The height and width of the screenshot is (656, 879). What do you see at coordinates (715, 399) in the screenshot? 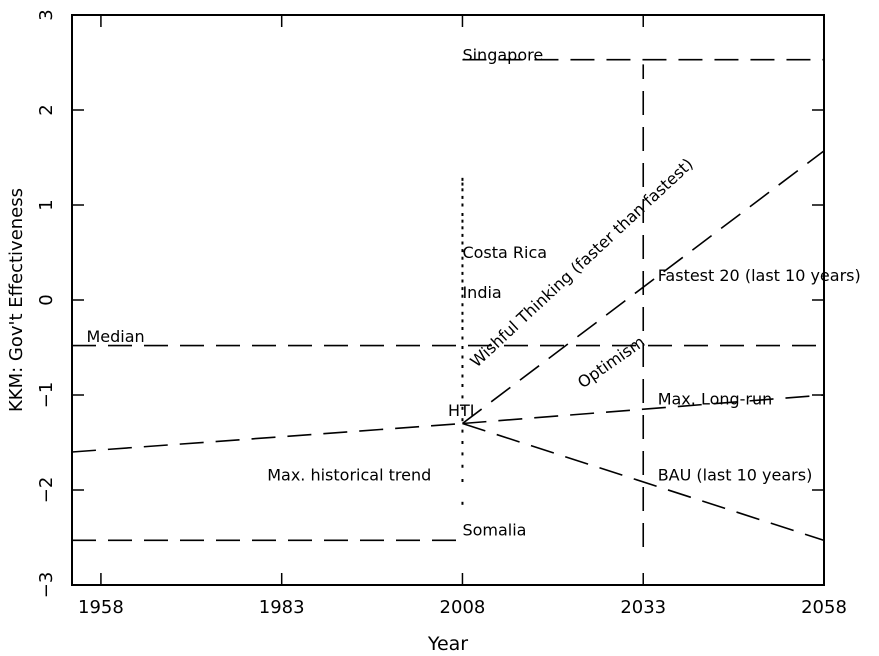
I see `annotation-8: Max. Long-run` at bounding box center [715, 399].